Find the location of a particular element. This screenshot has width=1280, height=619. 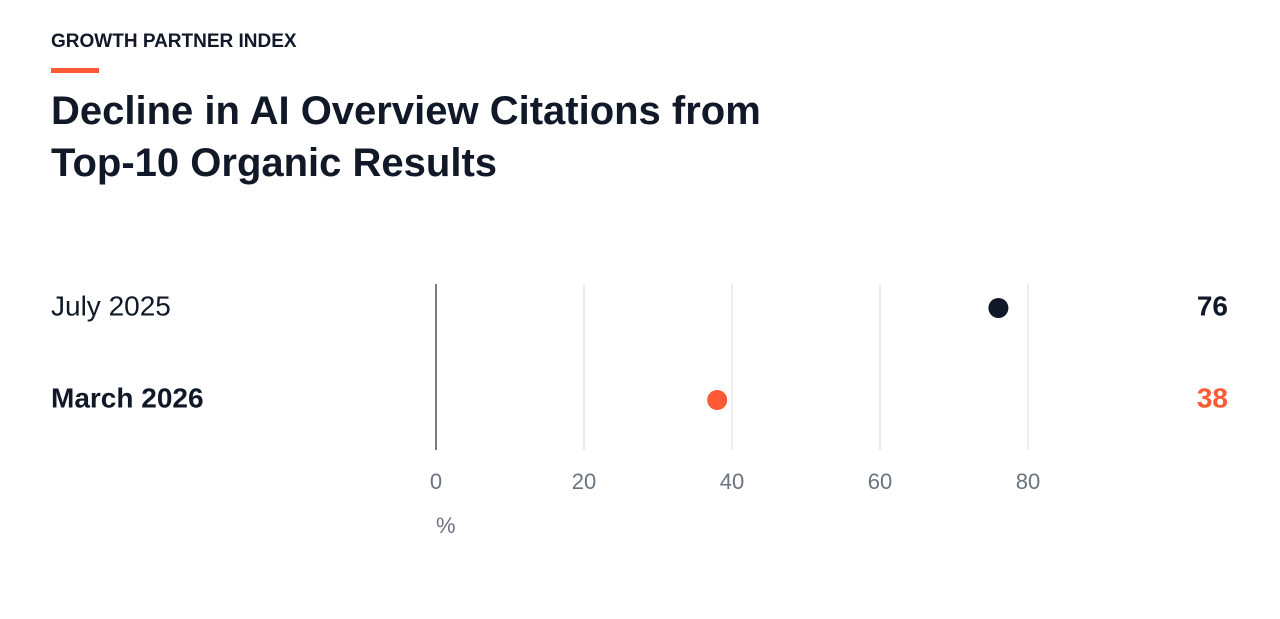

x-tick-label: 80 is located at coordinates (1028, 481).